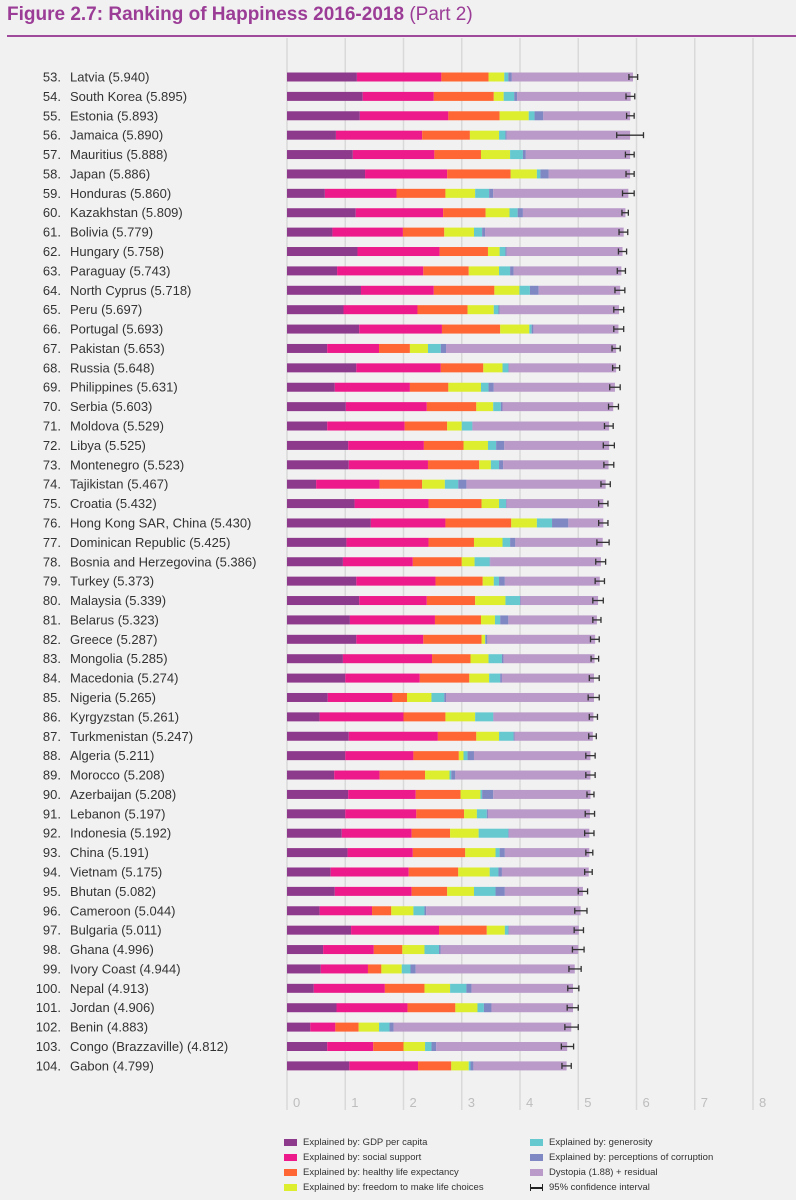 Image resolution: width=796 pixels, height=1200 pixels. What do you see at coordinates (52, 619) in the screenshot?
I see `rank-label: 81.` at bounding box center [52, 619].